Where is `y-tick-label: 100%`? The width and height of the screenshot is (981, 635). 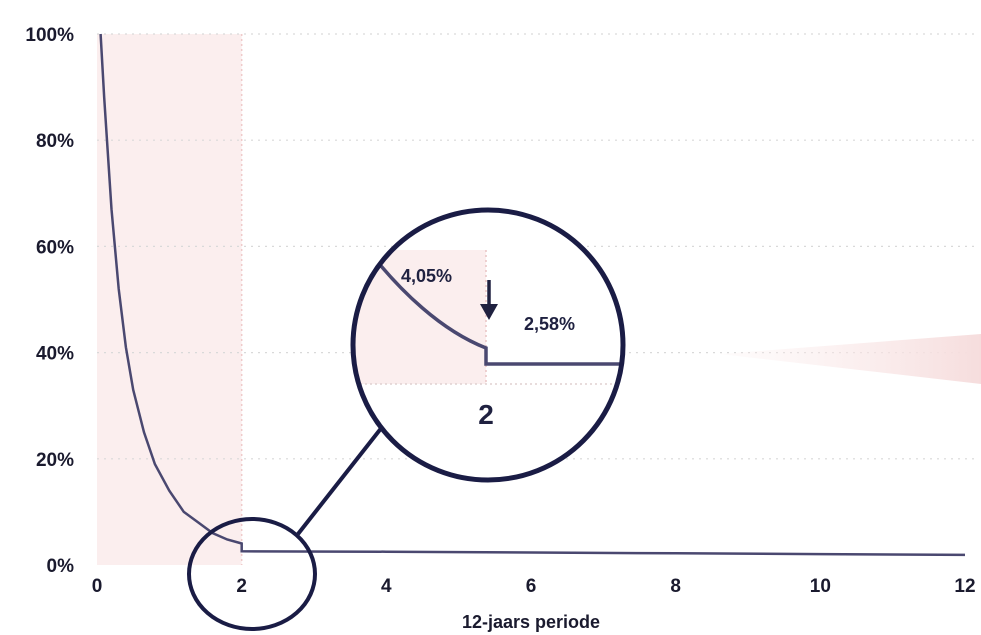
y-tick-label: 100% is located at coordinates (49, 35).